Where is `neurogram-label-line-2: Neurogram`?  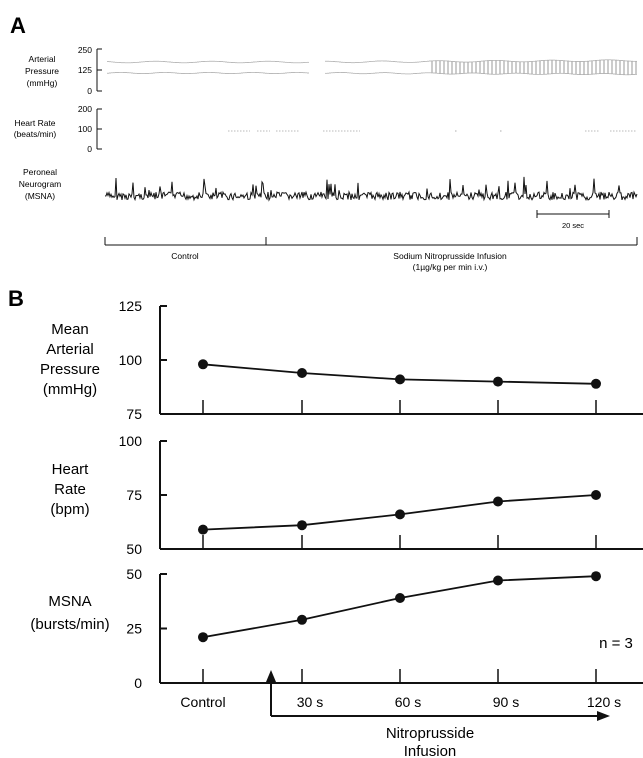 neurogram-label-line-2: Neurogram is located at coordinates (40, 184).